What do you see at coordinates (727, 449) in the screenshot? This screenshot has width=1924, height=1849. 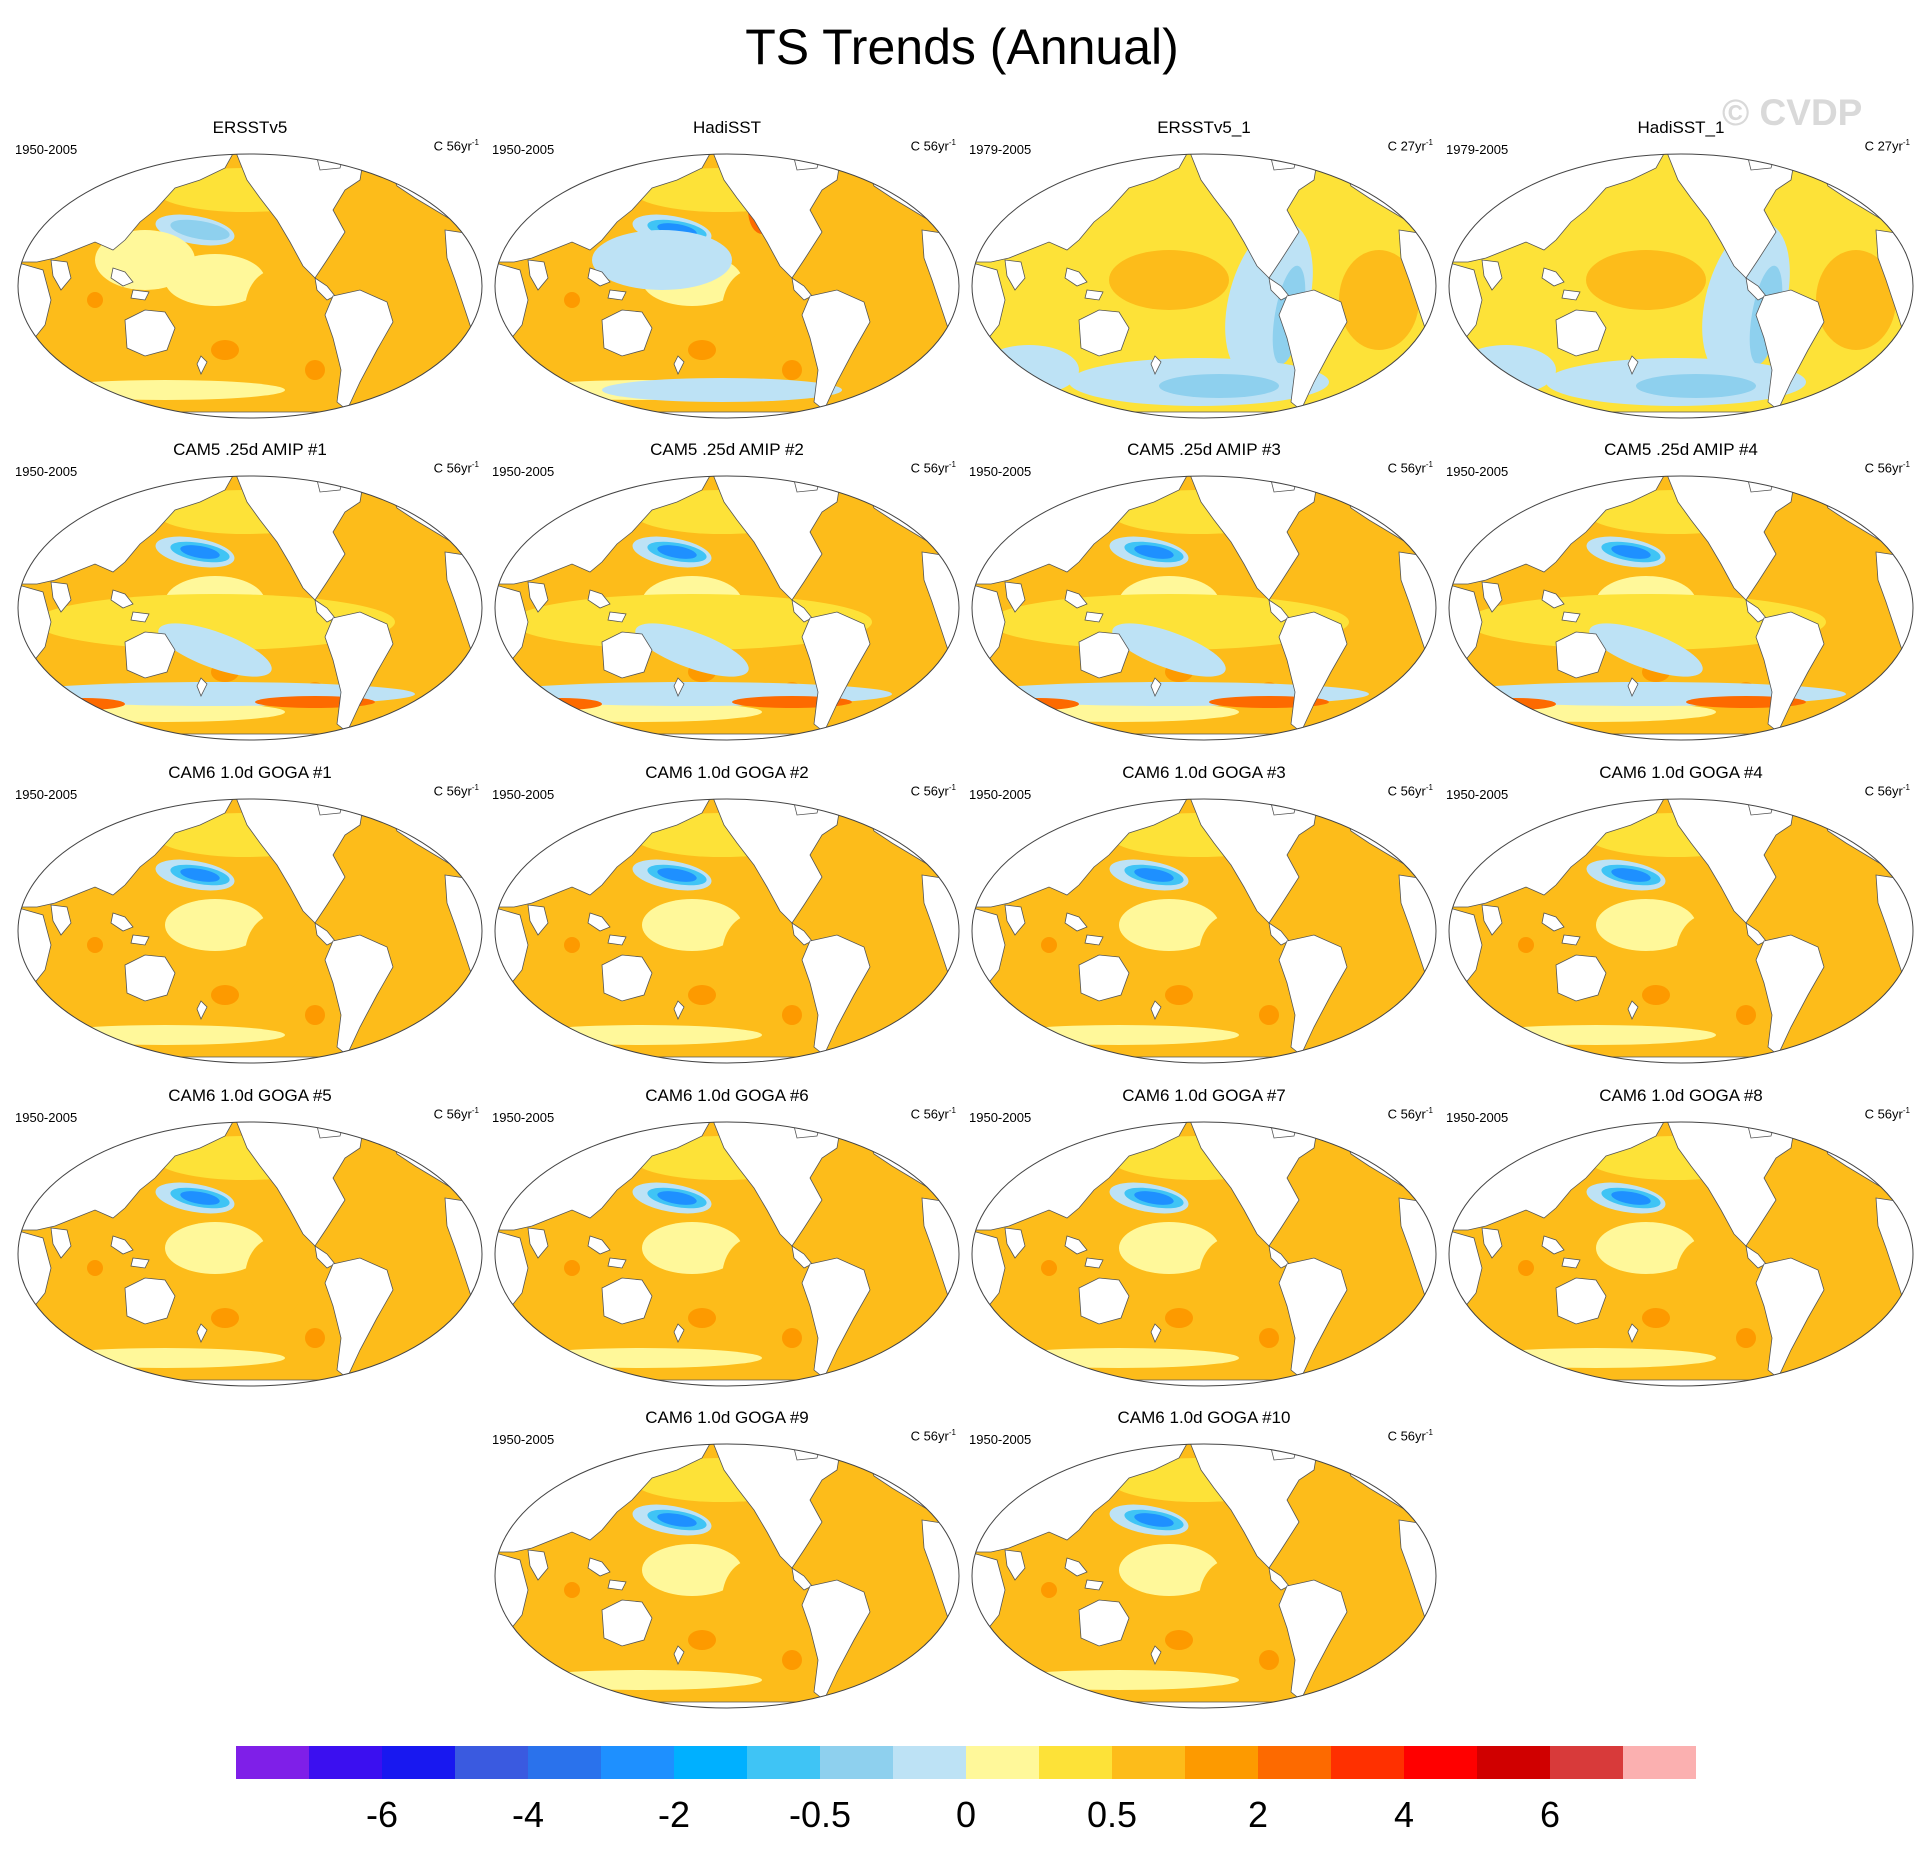 I see `panel-title: CAM5 .25d AMIP #2` at bounding box center [727, 449].